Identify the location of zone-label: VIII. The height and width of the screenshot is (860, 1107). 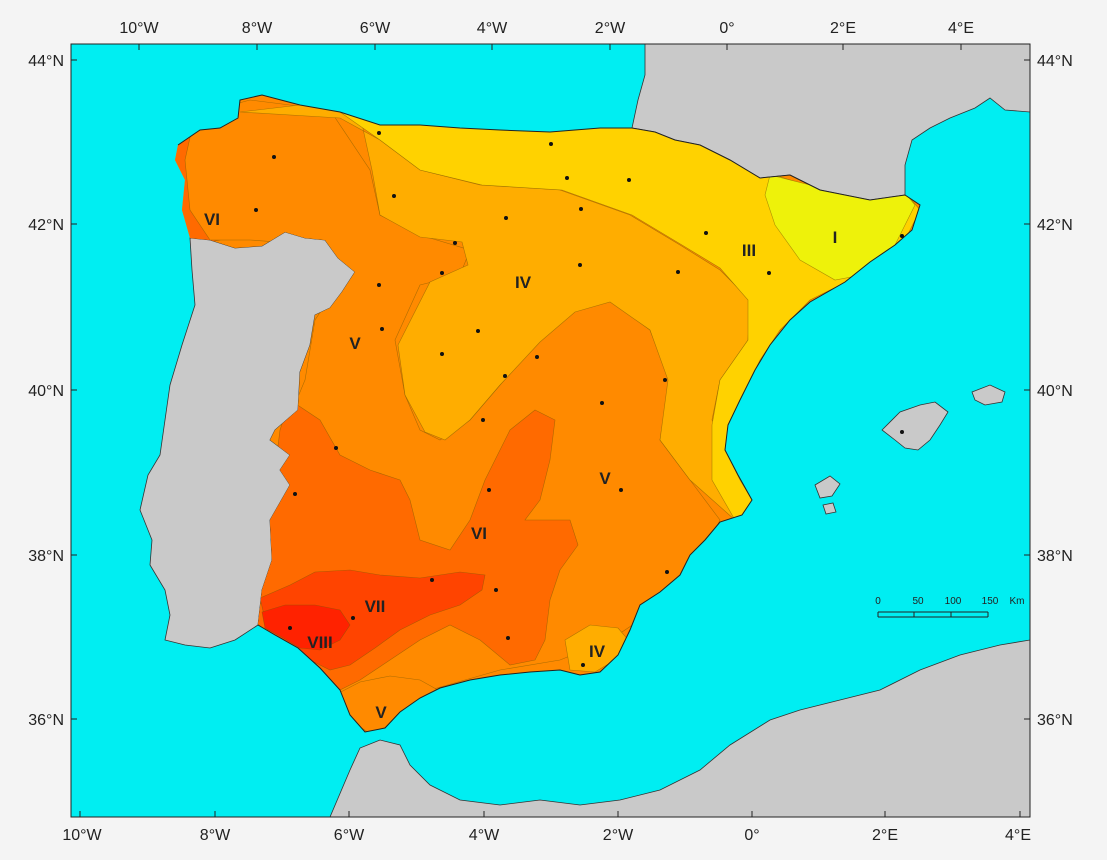
(320, 642).